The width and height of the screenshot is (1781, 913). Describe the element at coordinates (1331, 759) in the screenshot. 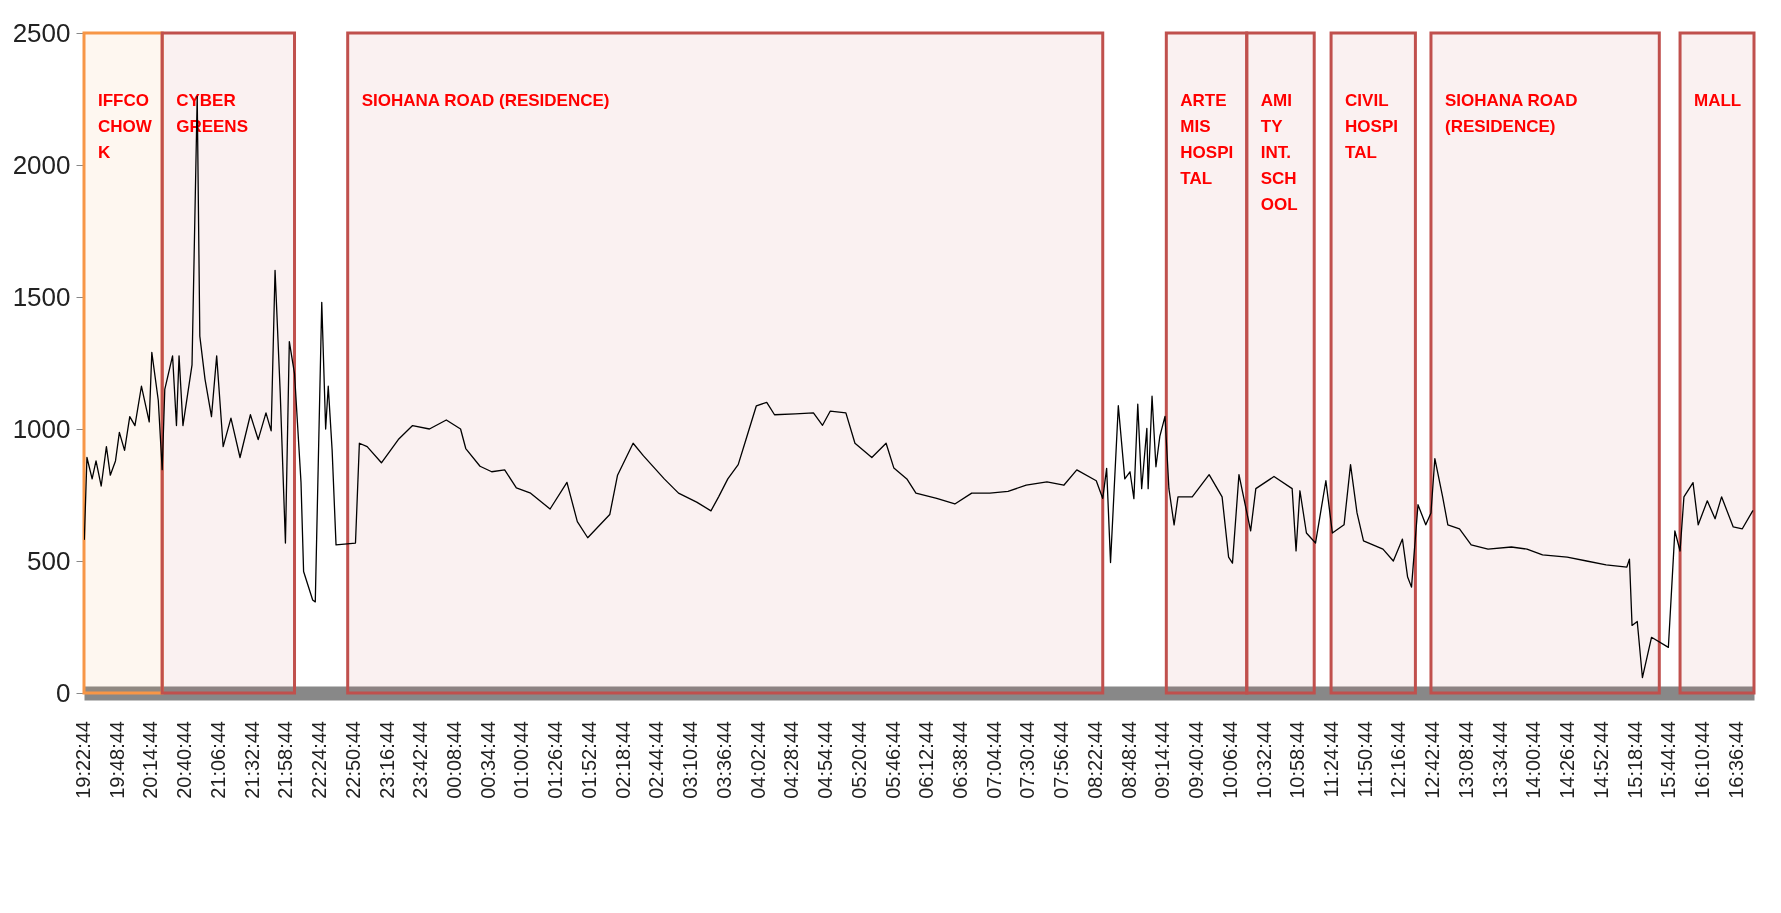

I see `x-tick-label: 11:24:44` at that location.